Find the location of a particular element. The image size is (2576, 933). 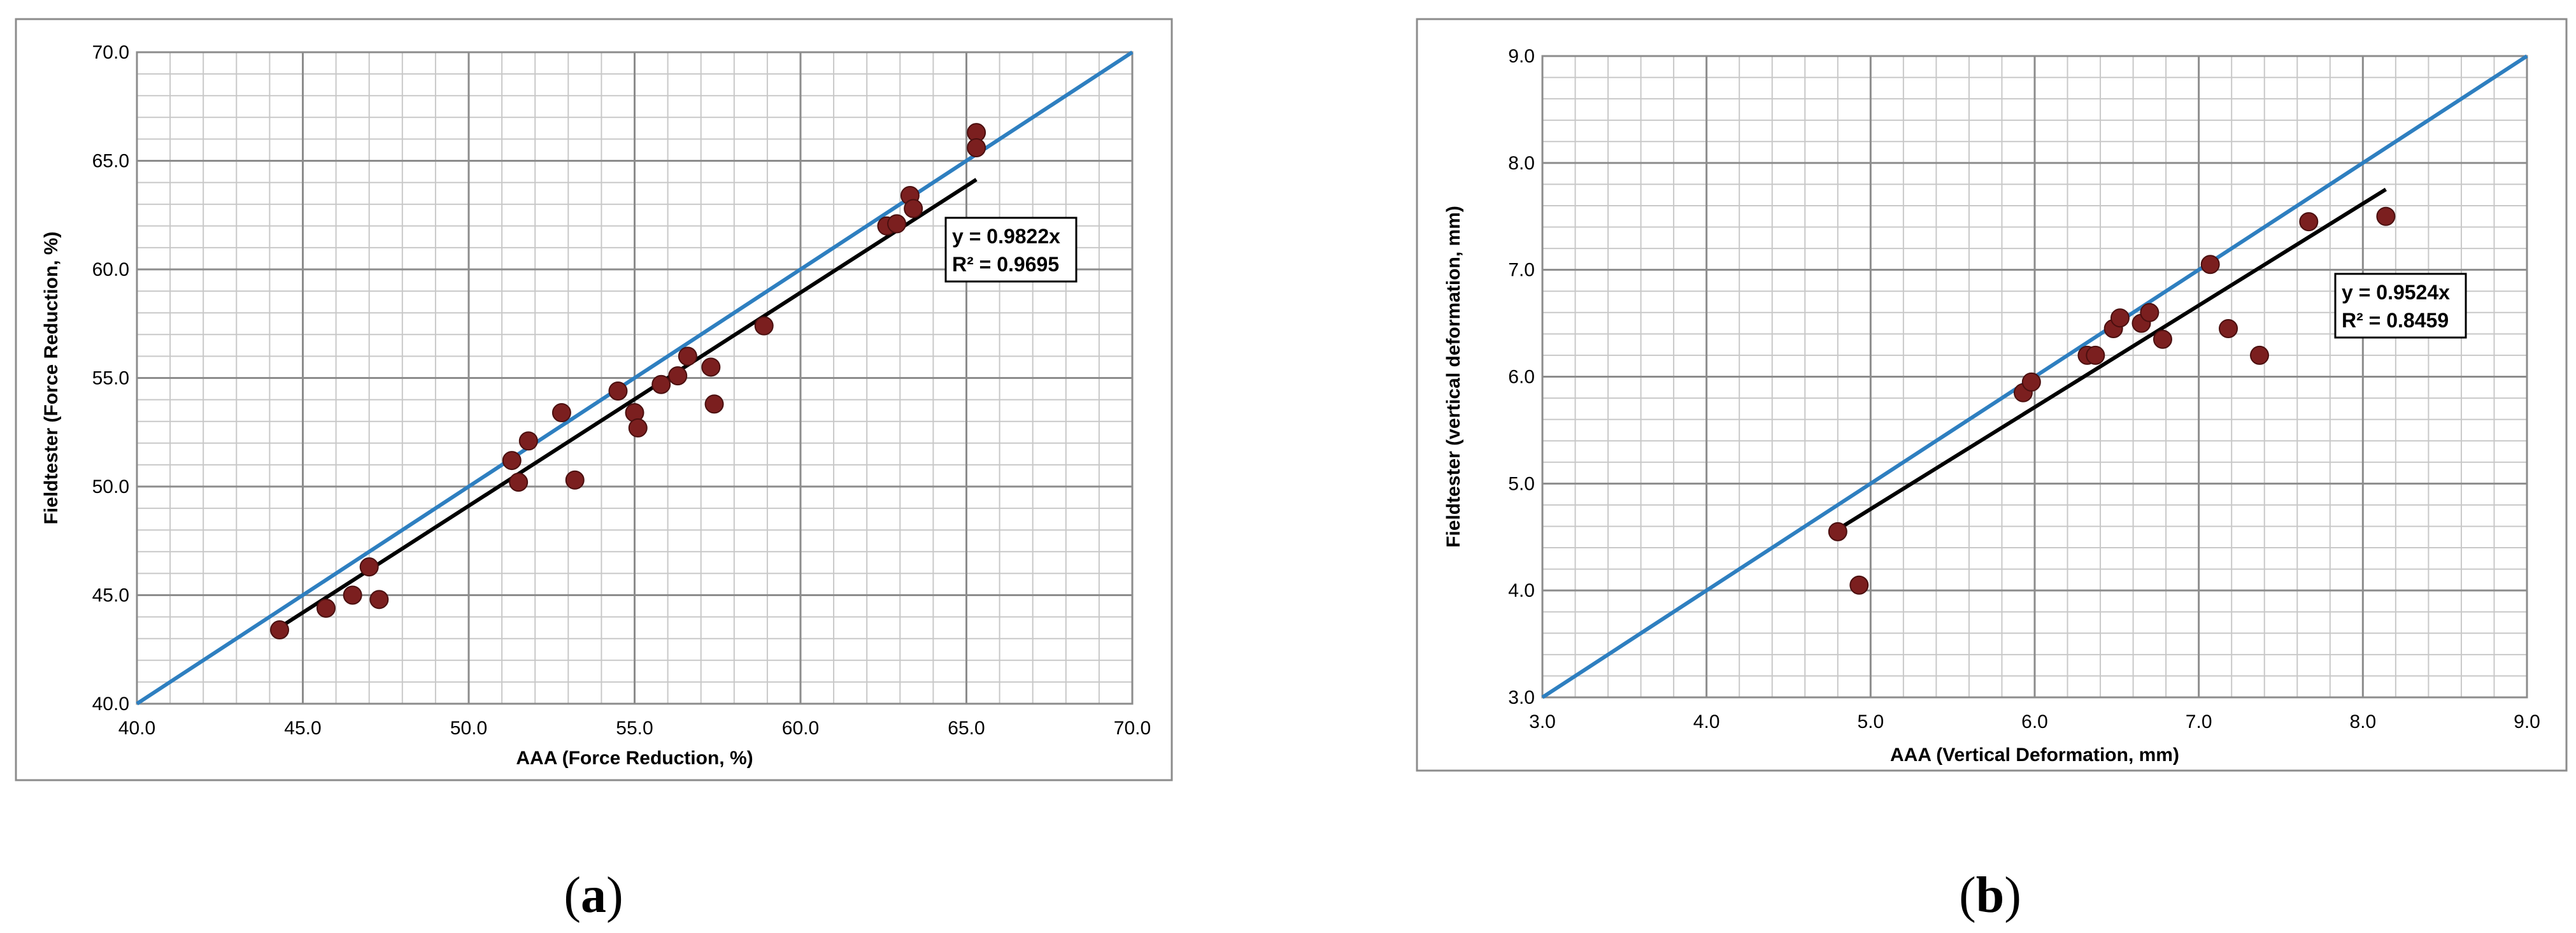

y-axis-title-b: Fieldtester (vertical deformation, mm) is located at coordinates (1453, 377).